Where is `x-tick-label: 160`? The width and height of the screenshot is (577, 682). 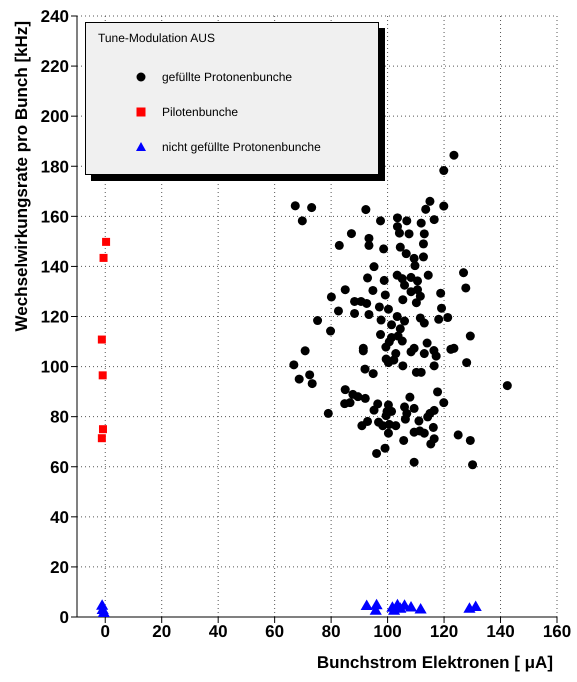
x-tick-label: 160 is located at coordinates (557, 632).